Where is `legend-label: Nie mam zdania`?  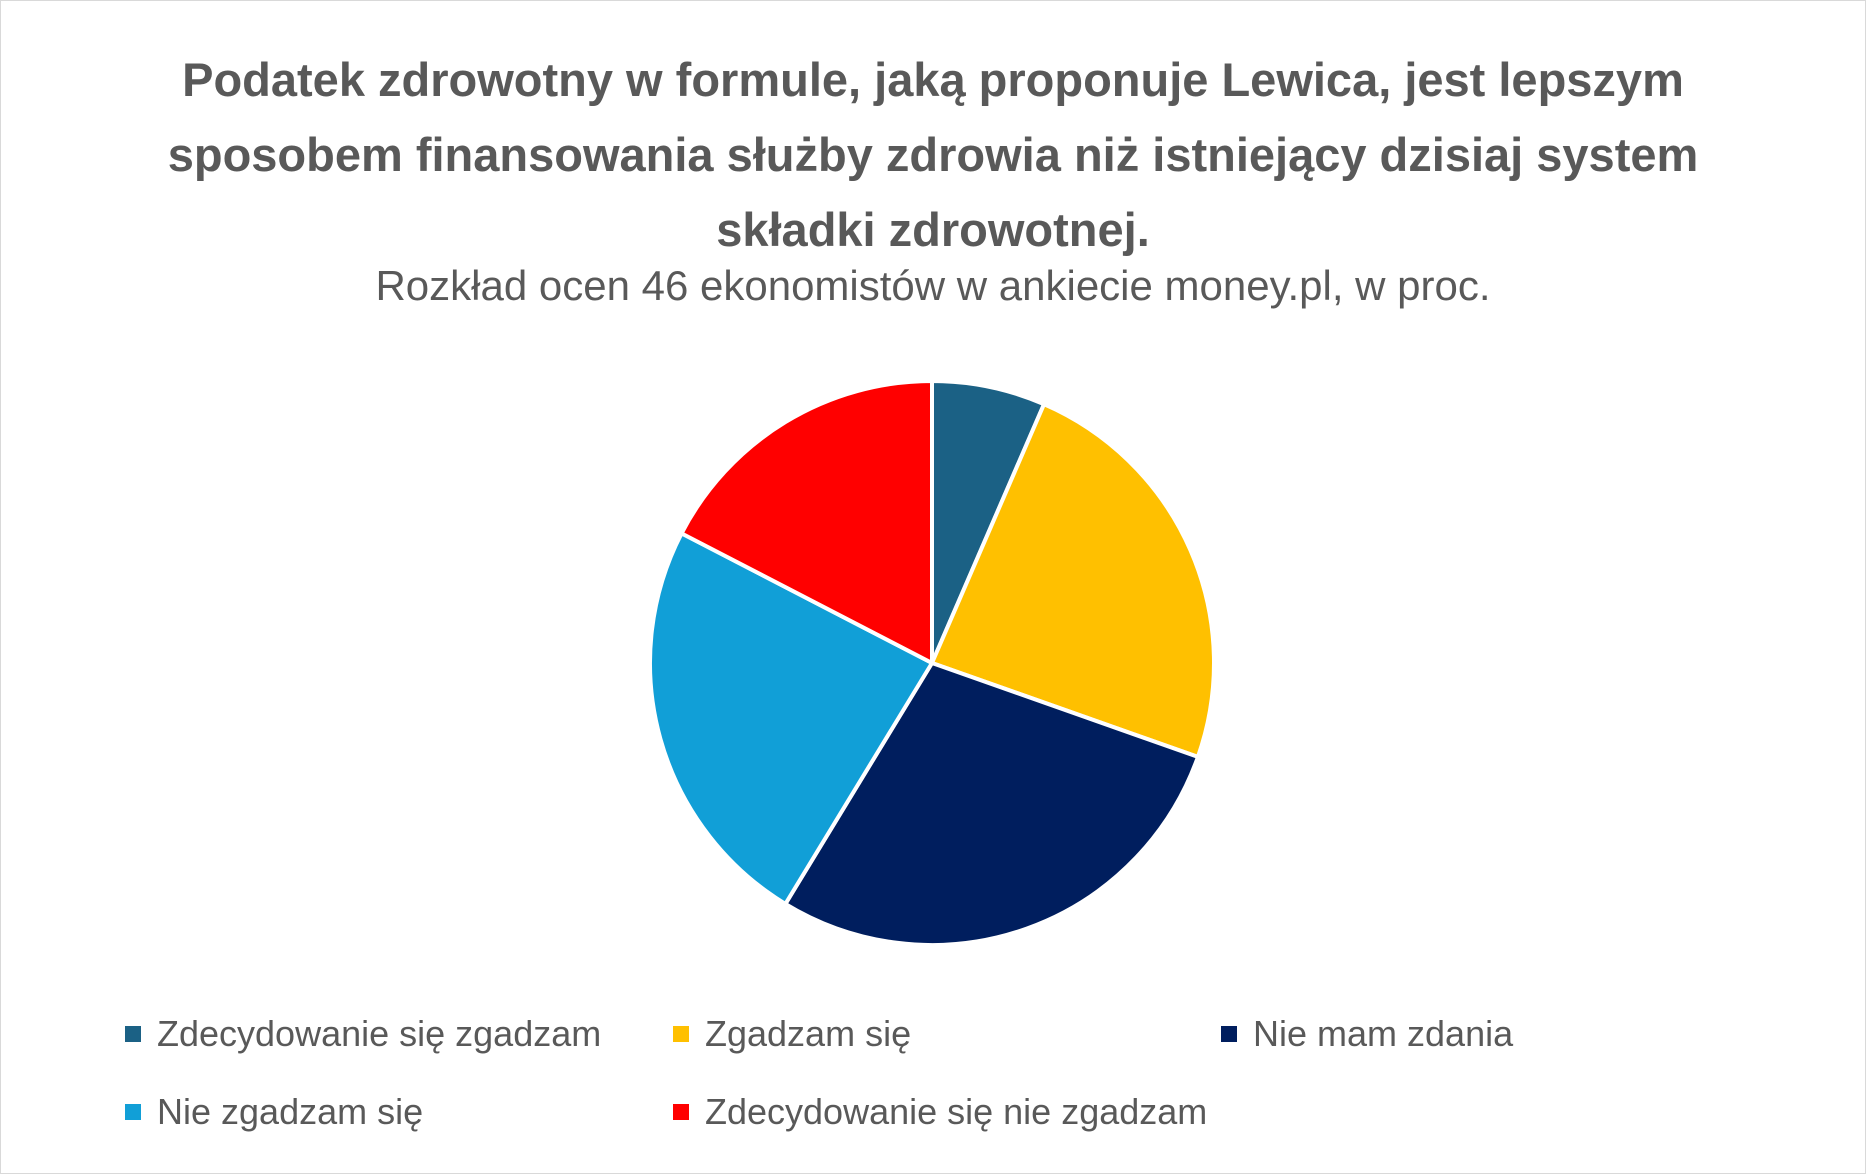 legend-label: Nie mam zdania is located at coordinates (1383, 1033).